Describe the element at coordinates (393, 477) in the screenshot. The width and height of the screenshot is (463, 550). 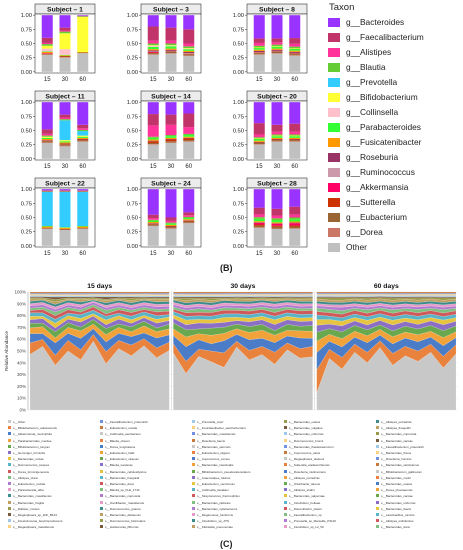
I see `species-legend-item: s__Bacteroides_nordii` at that location.